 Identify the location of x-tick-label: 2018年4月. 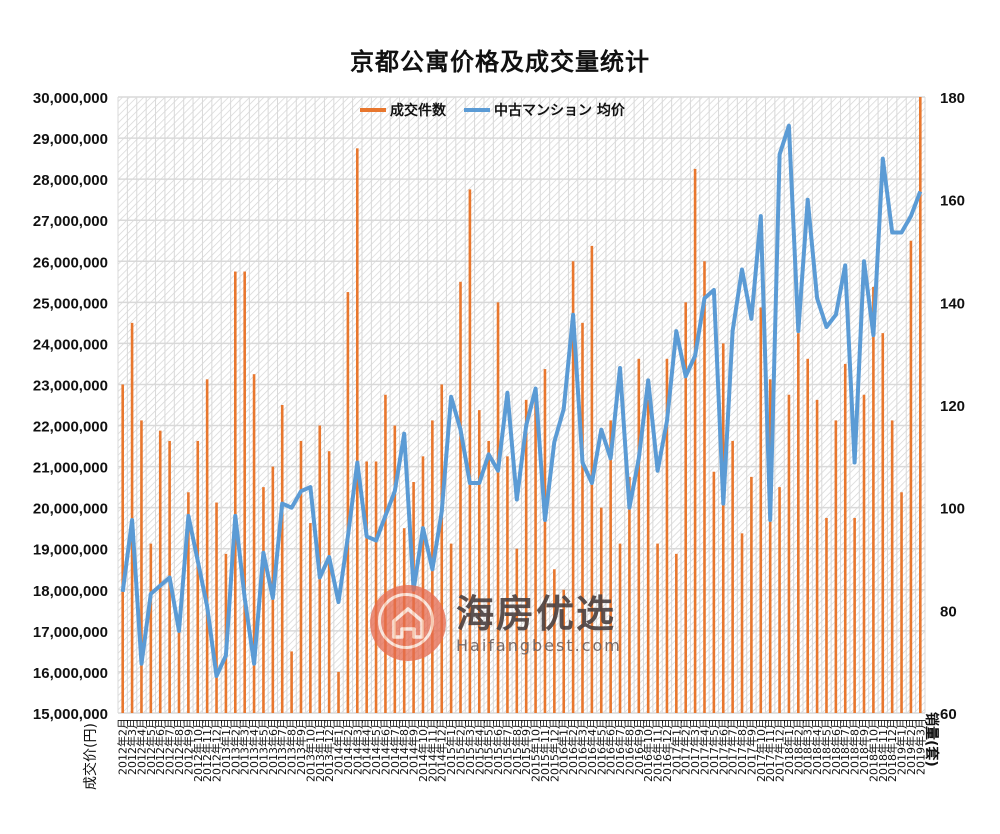
(817, 746).